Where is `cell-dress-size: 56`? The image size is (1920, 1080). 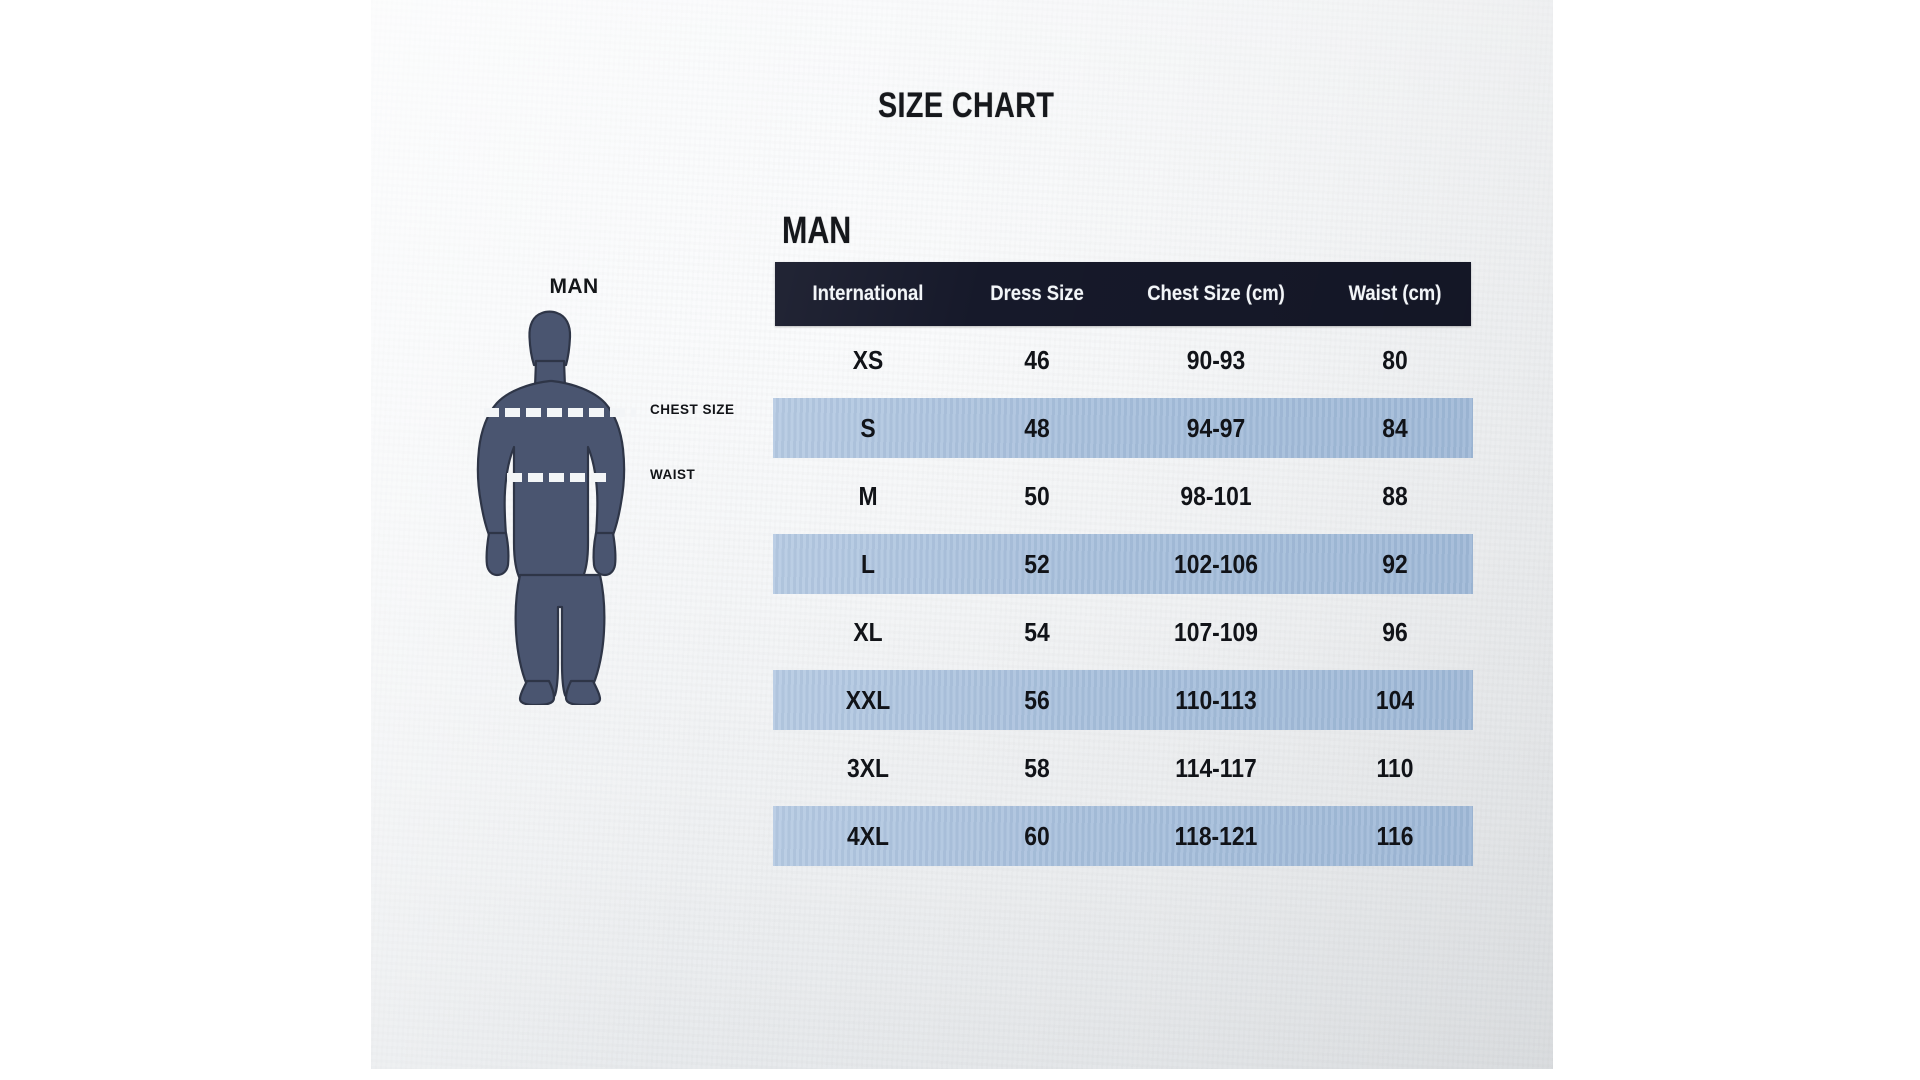 cell-dress-size: 56 is located at coordinates (1037, 699).